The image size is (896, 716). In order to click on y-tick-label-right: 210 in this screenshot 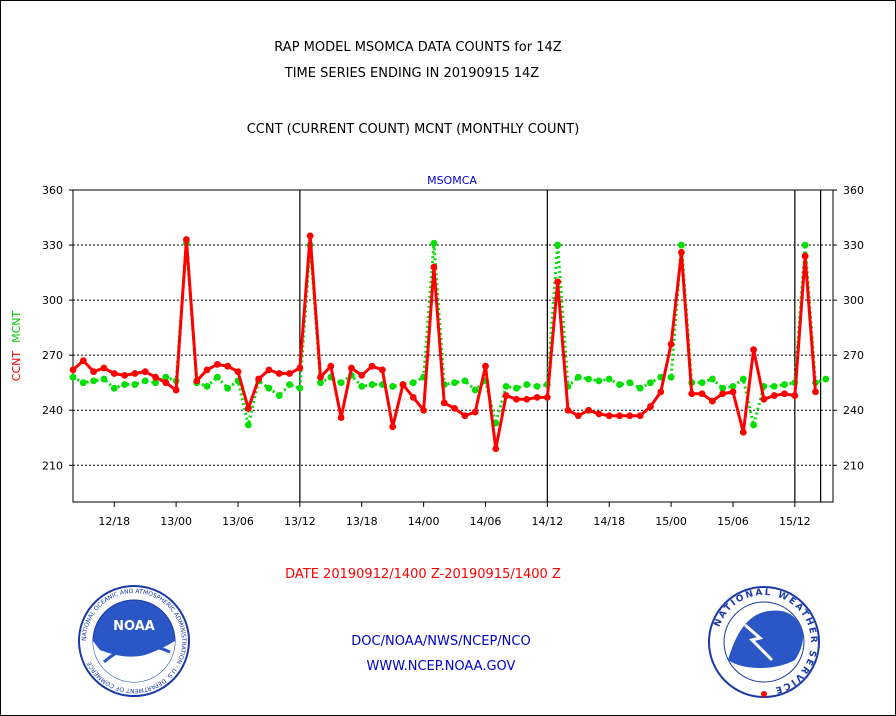, I will do `click(853, 465)`.